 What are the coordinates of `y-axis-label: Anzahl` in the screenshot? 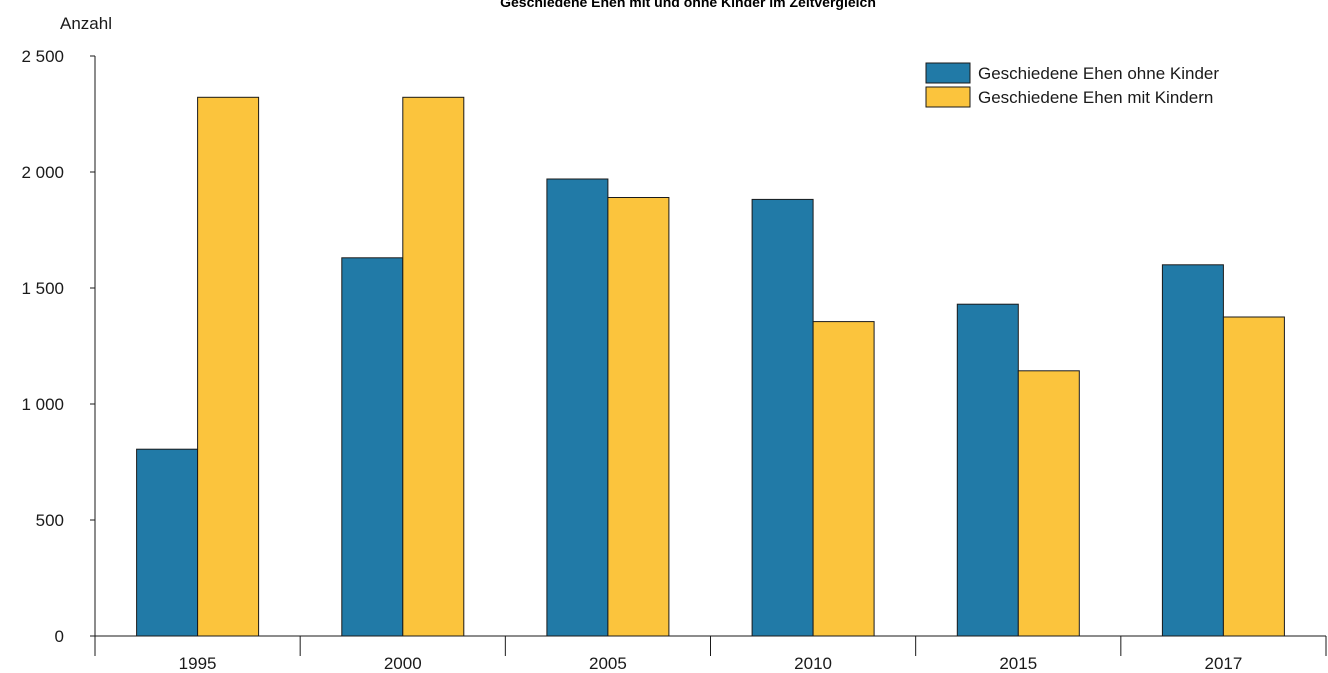 It's located at (86, 23).